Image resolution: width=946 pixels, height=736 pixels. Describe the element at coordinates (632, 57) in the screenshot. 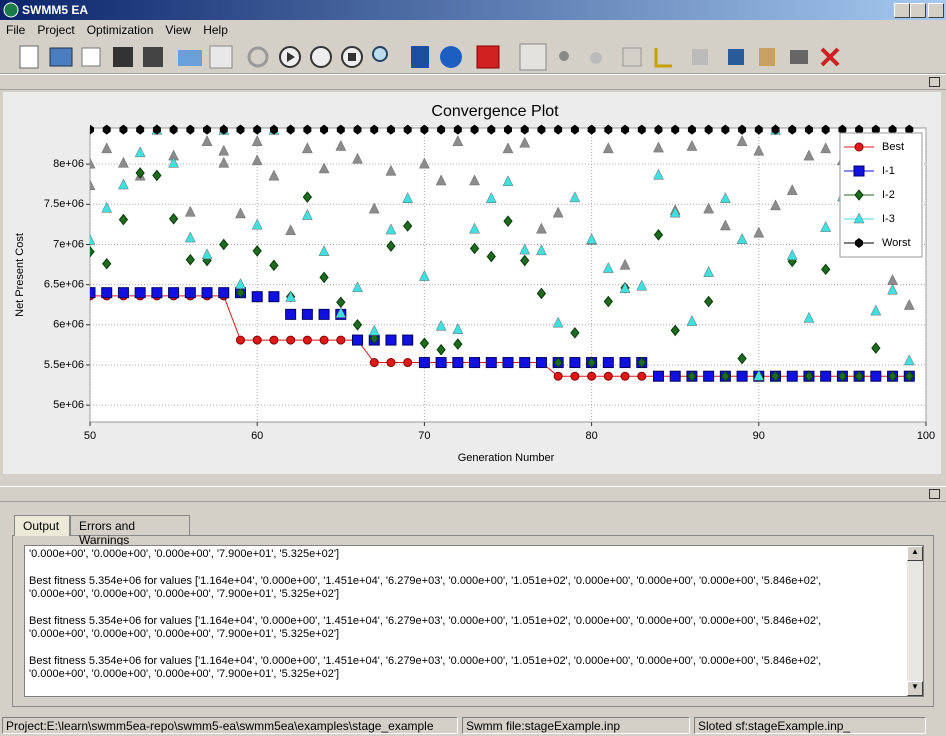

I see `grid-icon` at that location.